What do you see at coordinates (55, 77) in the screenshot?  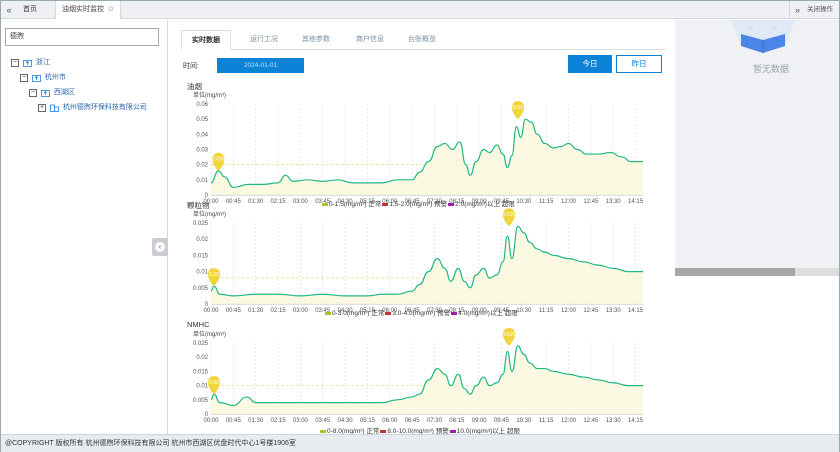 I see `tree-node-label: 杭州市` at bounding box center [55, 77].